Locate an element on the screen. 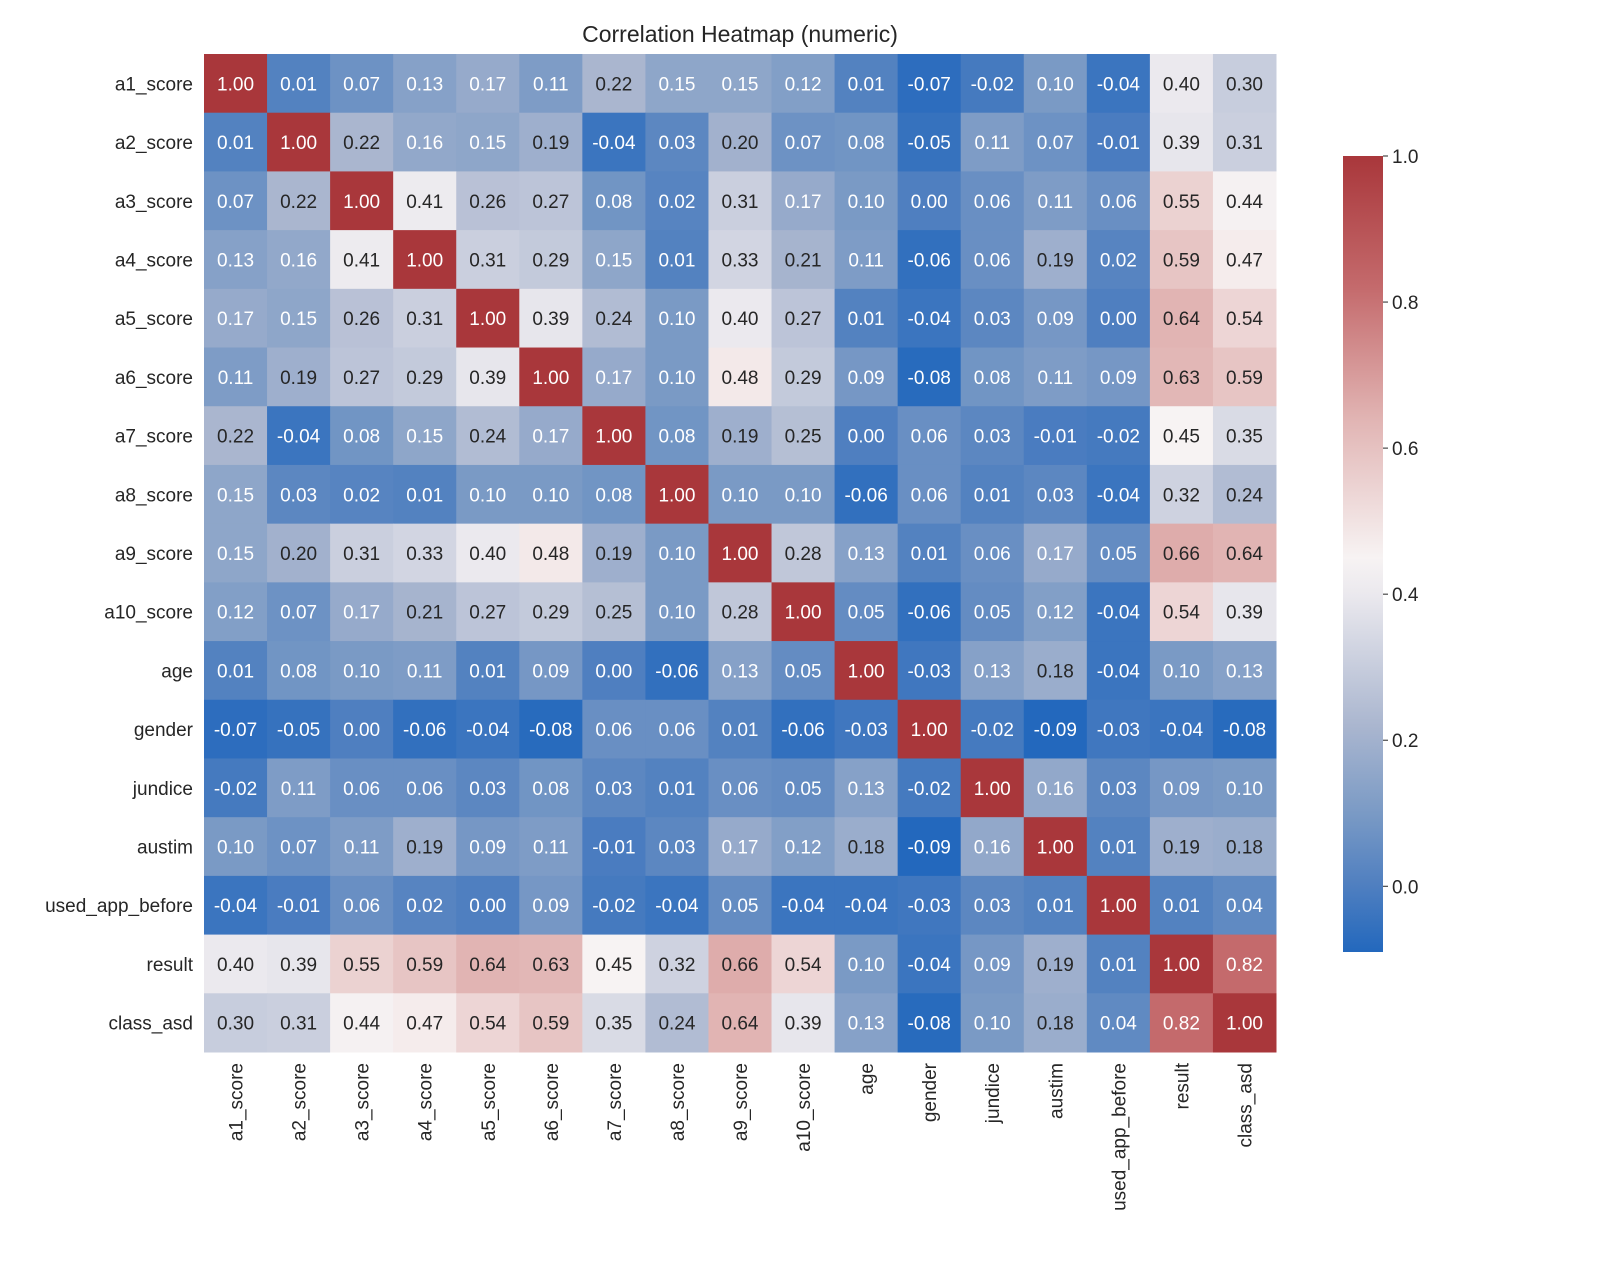  cell-value: 0.66 is located at coordinates (740, 965).